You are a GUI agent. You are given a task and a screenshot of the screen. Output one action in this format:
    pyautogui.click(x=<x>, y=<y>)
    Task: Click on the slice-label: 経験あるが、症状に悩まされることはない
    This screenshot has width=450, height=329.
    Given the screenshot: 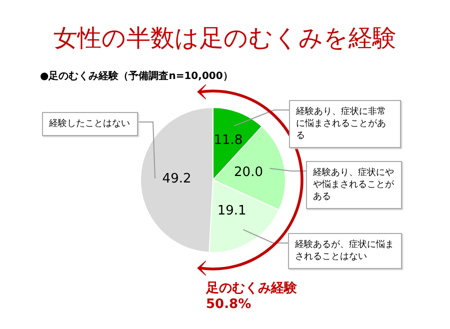 What is the action you would take?
    pyautogui.click(x=345, y=251)
    